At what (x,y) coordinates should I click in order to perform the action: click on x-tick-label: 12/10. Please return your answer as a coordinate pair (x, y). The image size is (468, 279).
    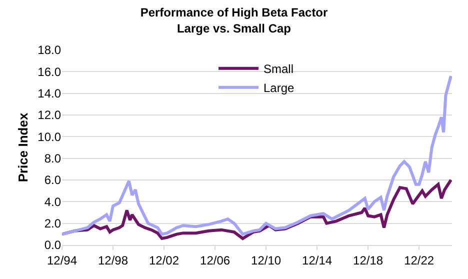
    Looking at the image, I should click on (266, 260).